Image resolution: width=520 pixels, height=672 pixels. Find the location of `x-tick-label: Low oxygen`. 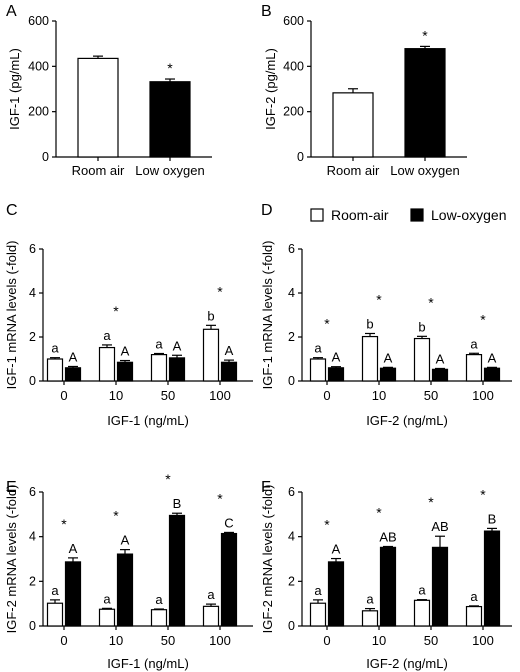

x-tick-label: Low oxygen is located at coordinates (424, 170).